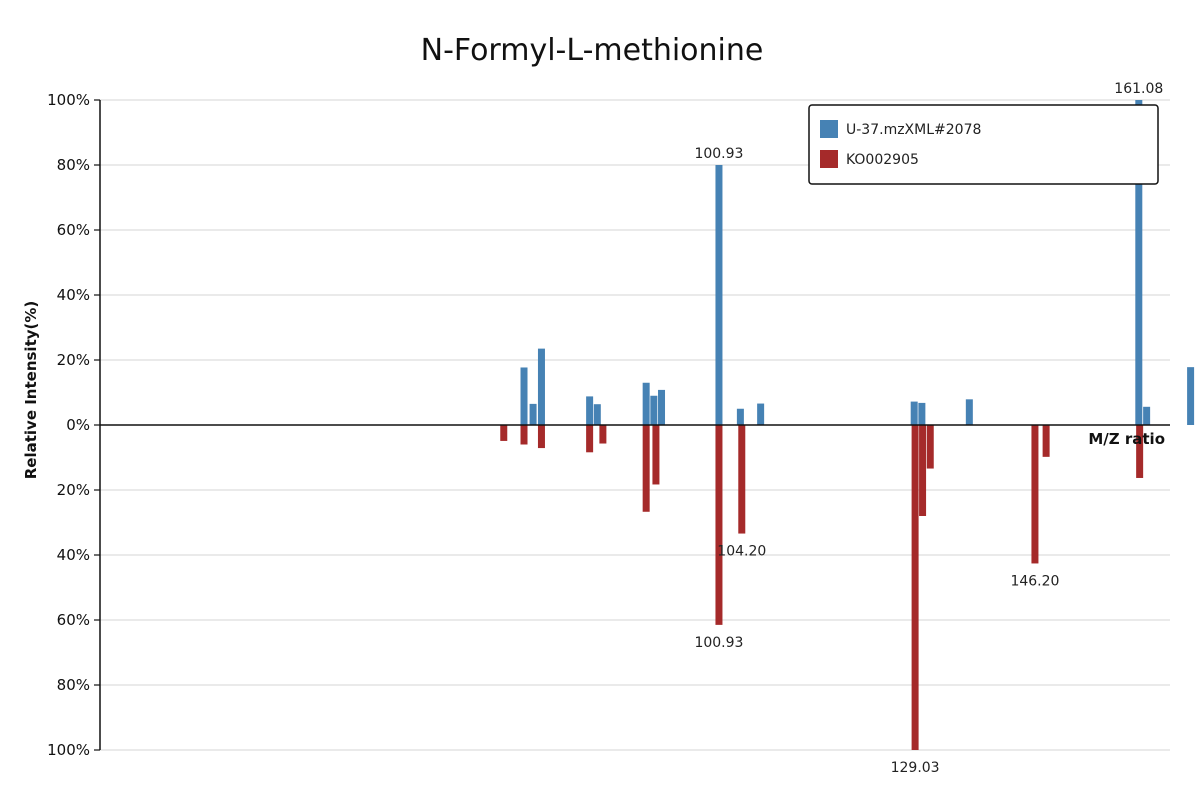  I want to click on y-axis-ticks: 100% 80% 60% 40% 20% 0% 20% 40% 60% 80% 100%, so click(73, 425).